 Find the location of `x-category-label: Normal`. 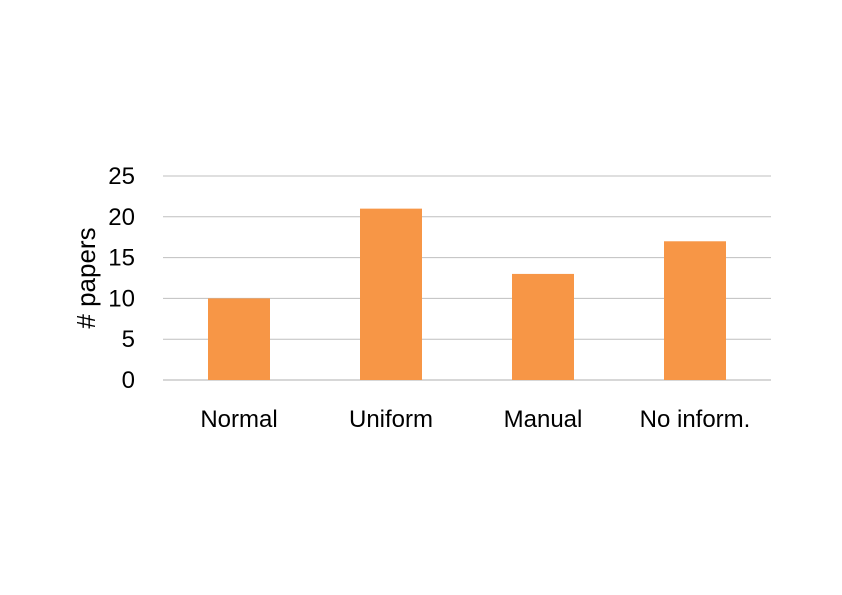

x-category-label: Normal is located at coordinates (238, 419).